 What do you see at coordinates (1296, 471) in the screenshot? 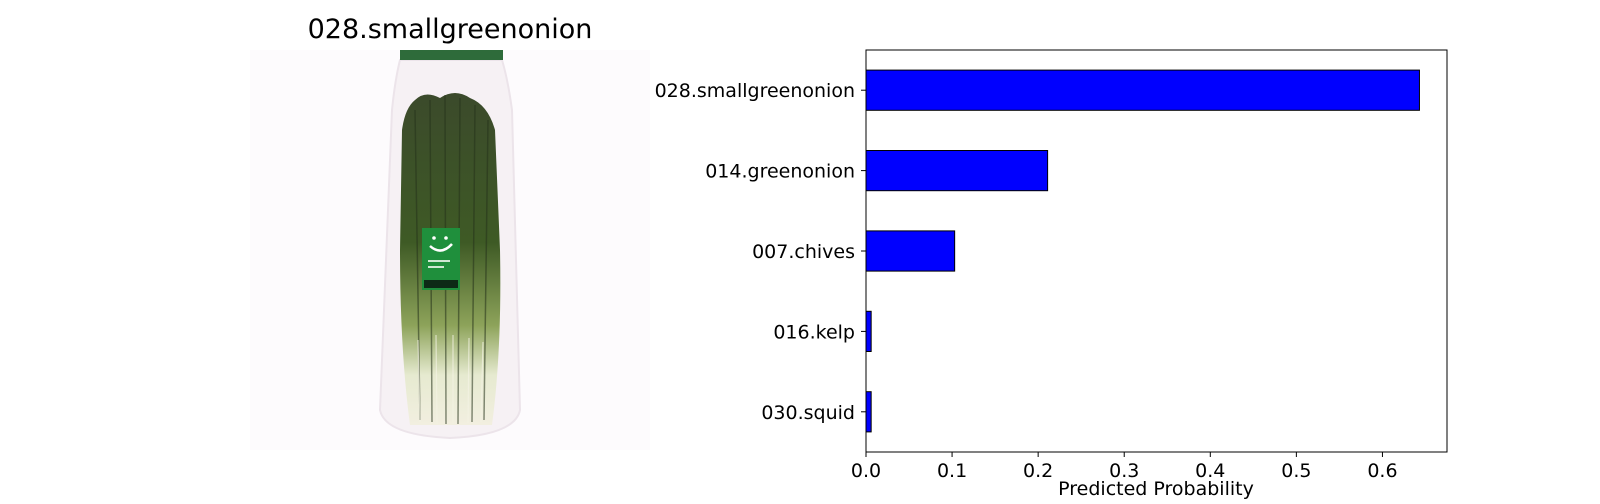
I see `x-tick-label: 0.5` at bounding box center [1296, 471].